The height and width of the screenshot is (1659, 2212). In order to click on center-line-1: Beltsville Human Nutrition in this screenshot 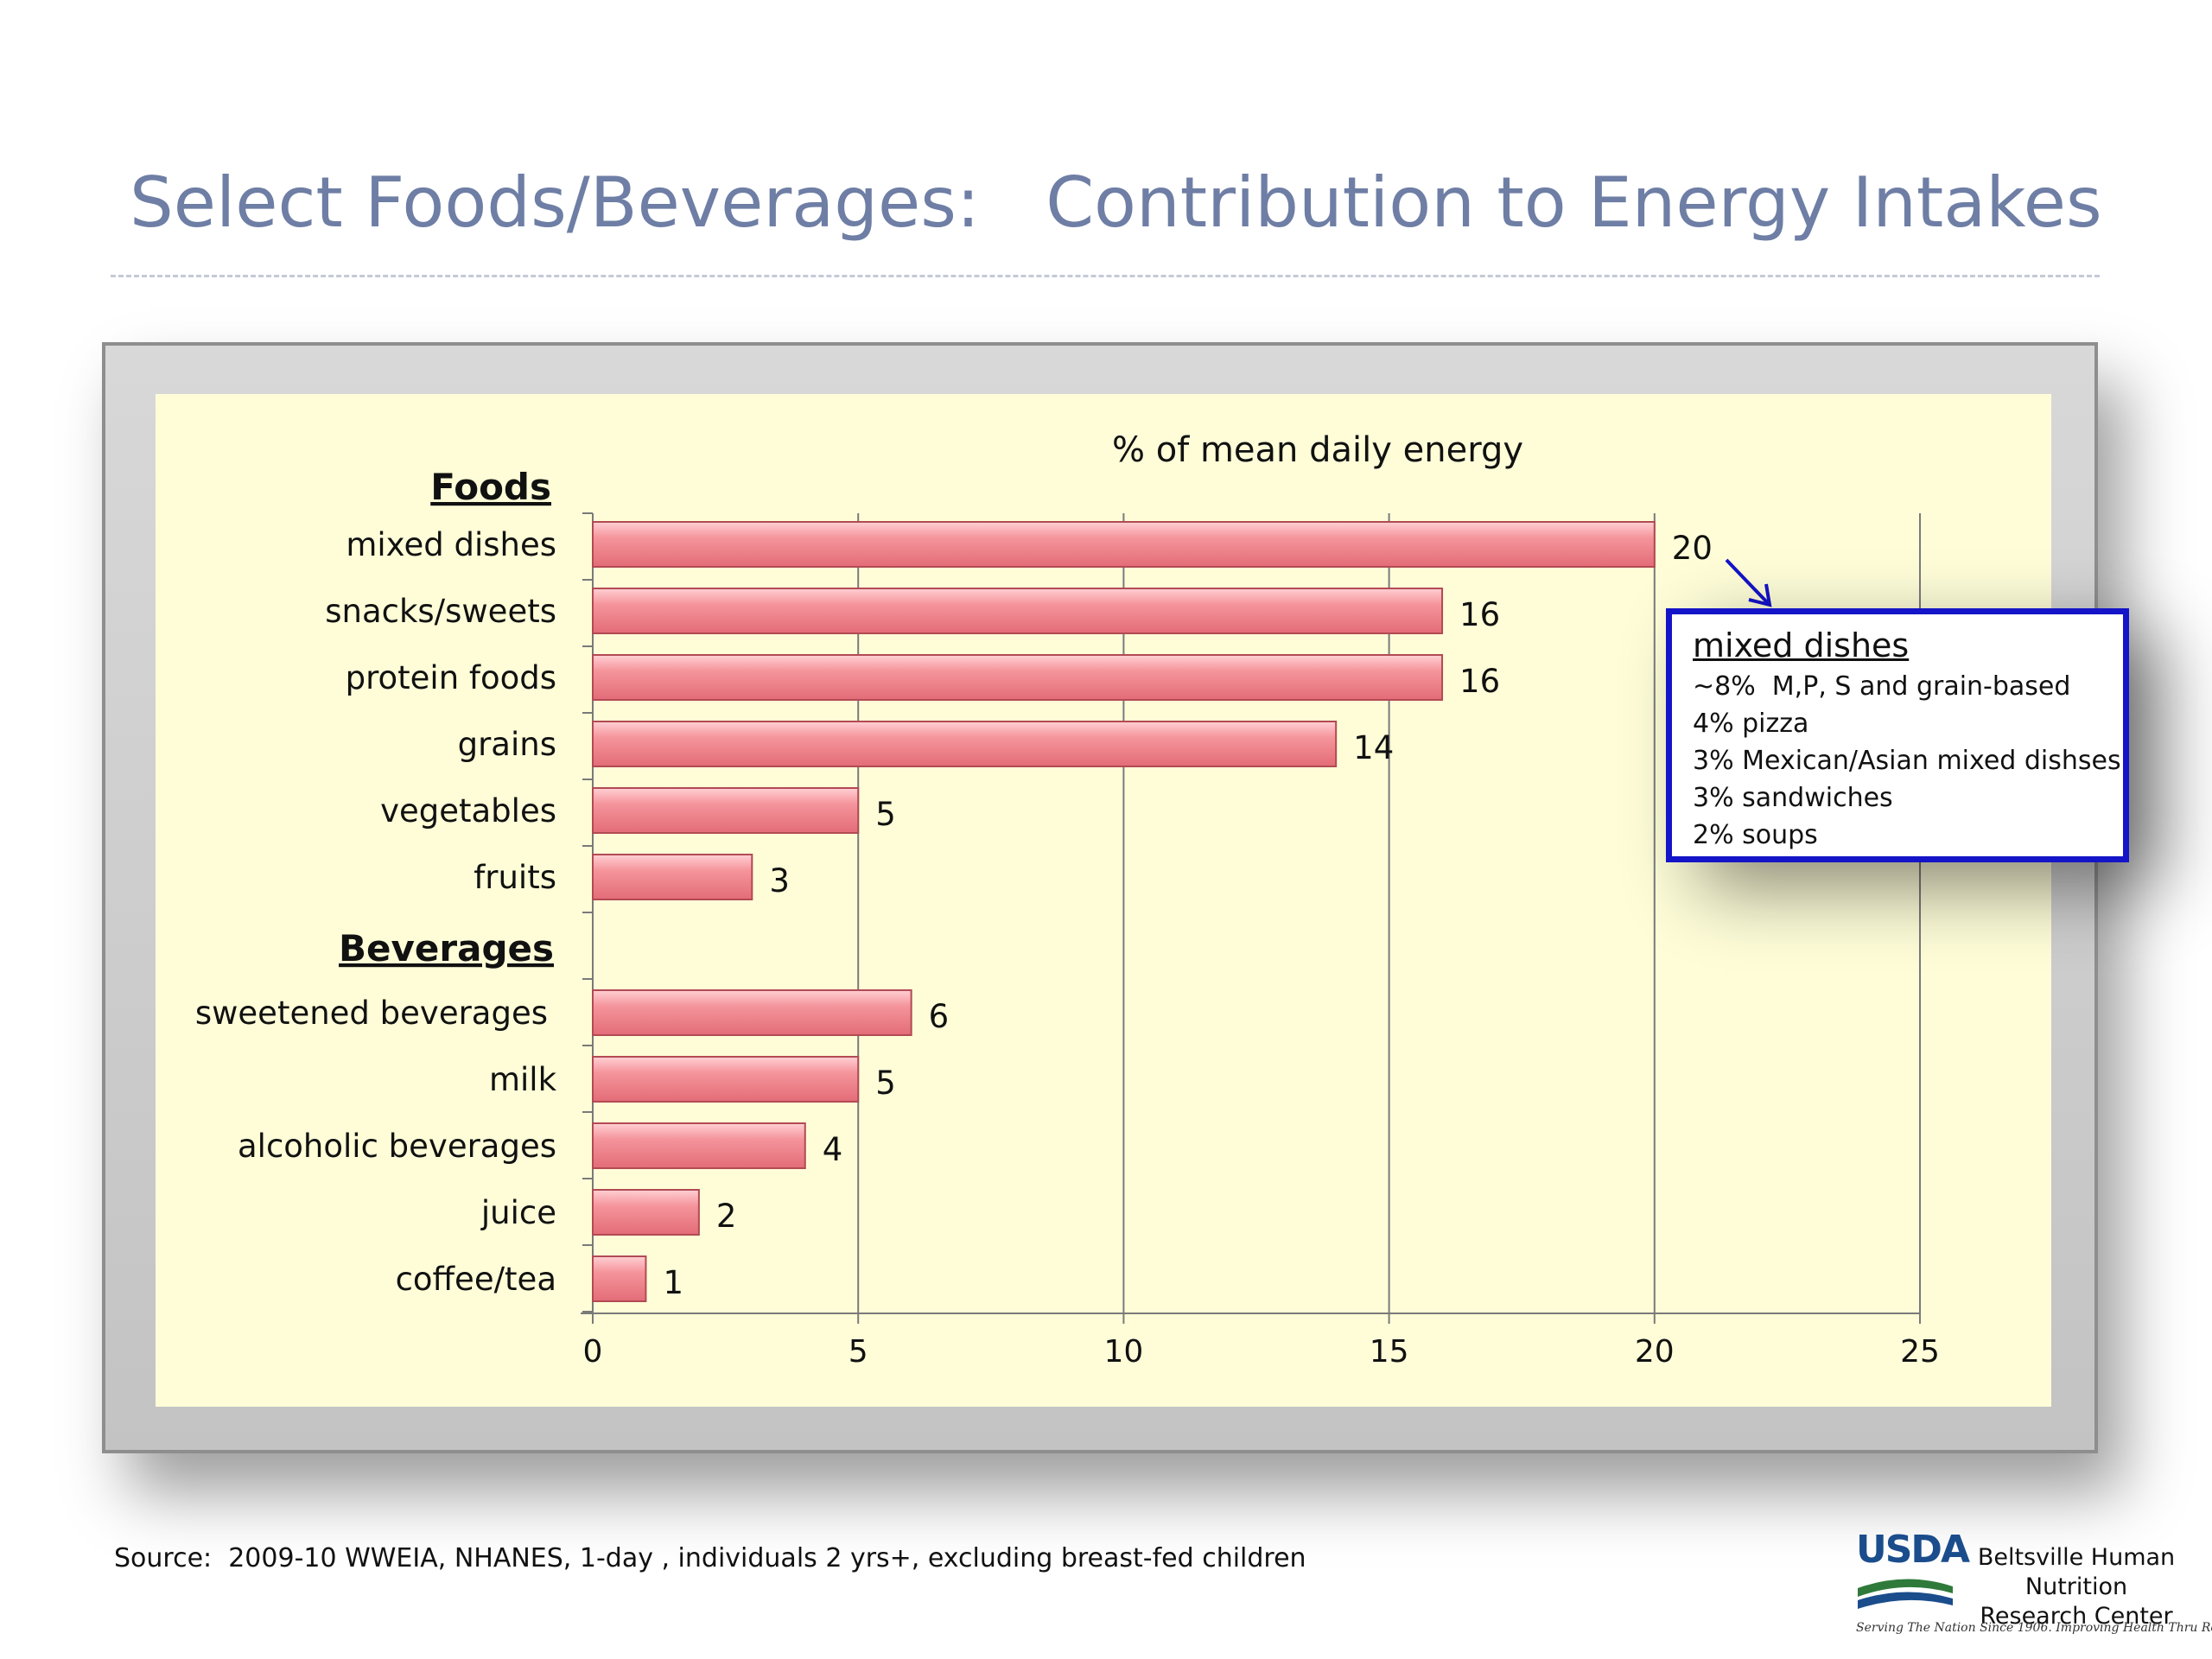, I will do `click(2076, 1572)`.